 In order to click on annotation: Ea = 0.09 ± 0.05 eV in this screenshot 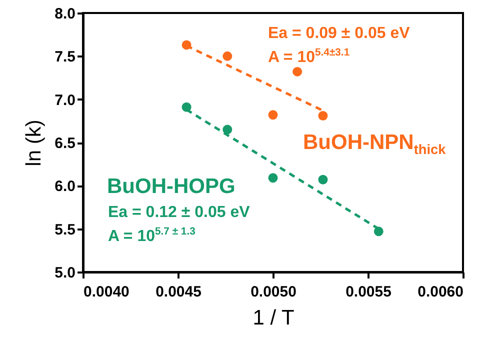, I will do `click(339, 33)`.